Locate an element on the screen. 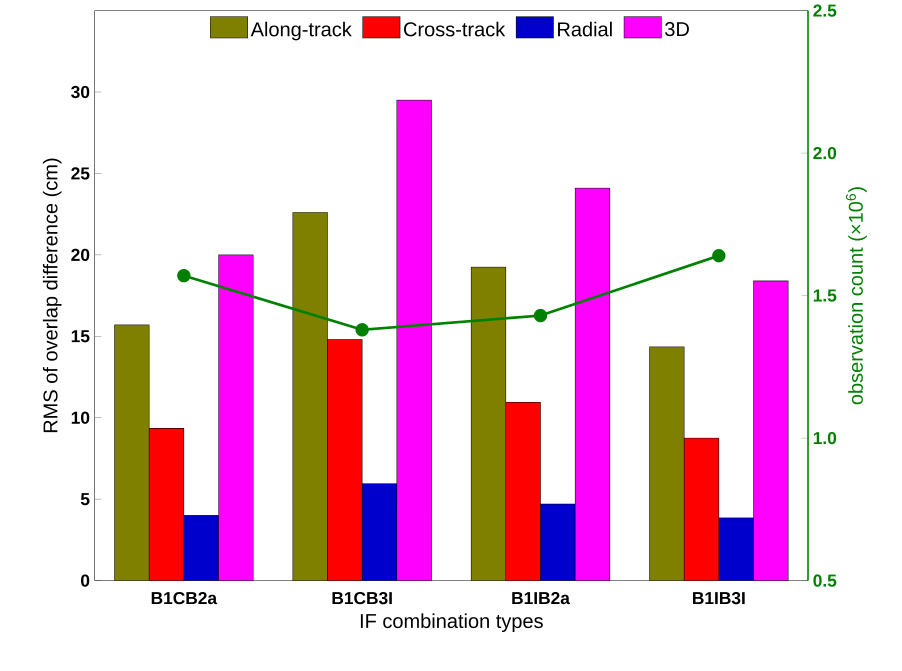 This screenshot has height=671, width=902. y2-tick-label: 2.0 is located at coordinates (824, 153).